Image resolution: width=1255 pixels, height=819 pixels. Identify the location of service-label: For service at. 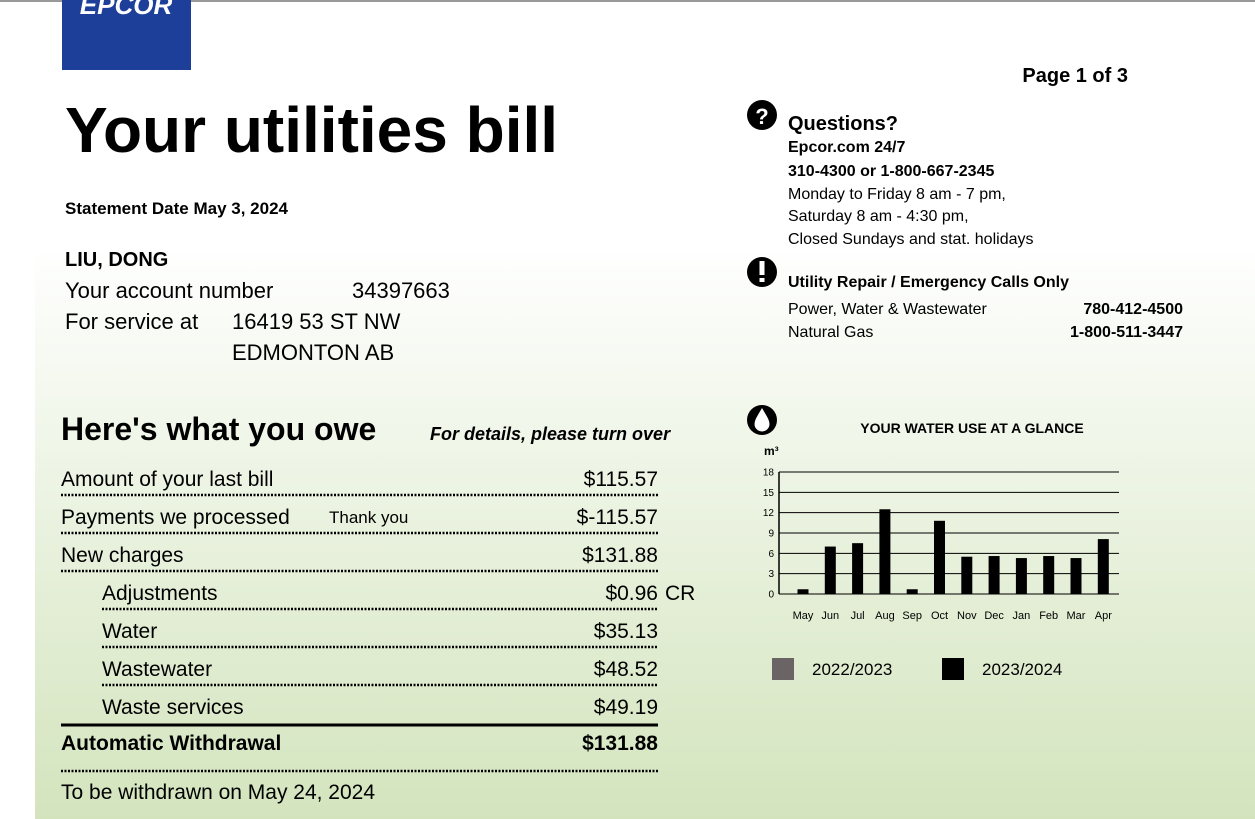
(131, 321).